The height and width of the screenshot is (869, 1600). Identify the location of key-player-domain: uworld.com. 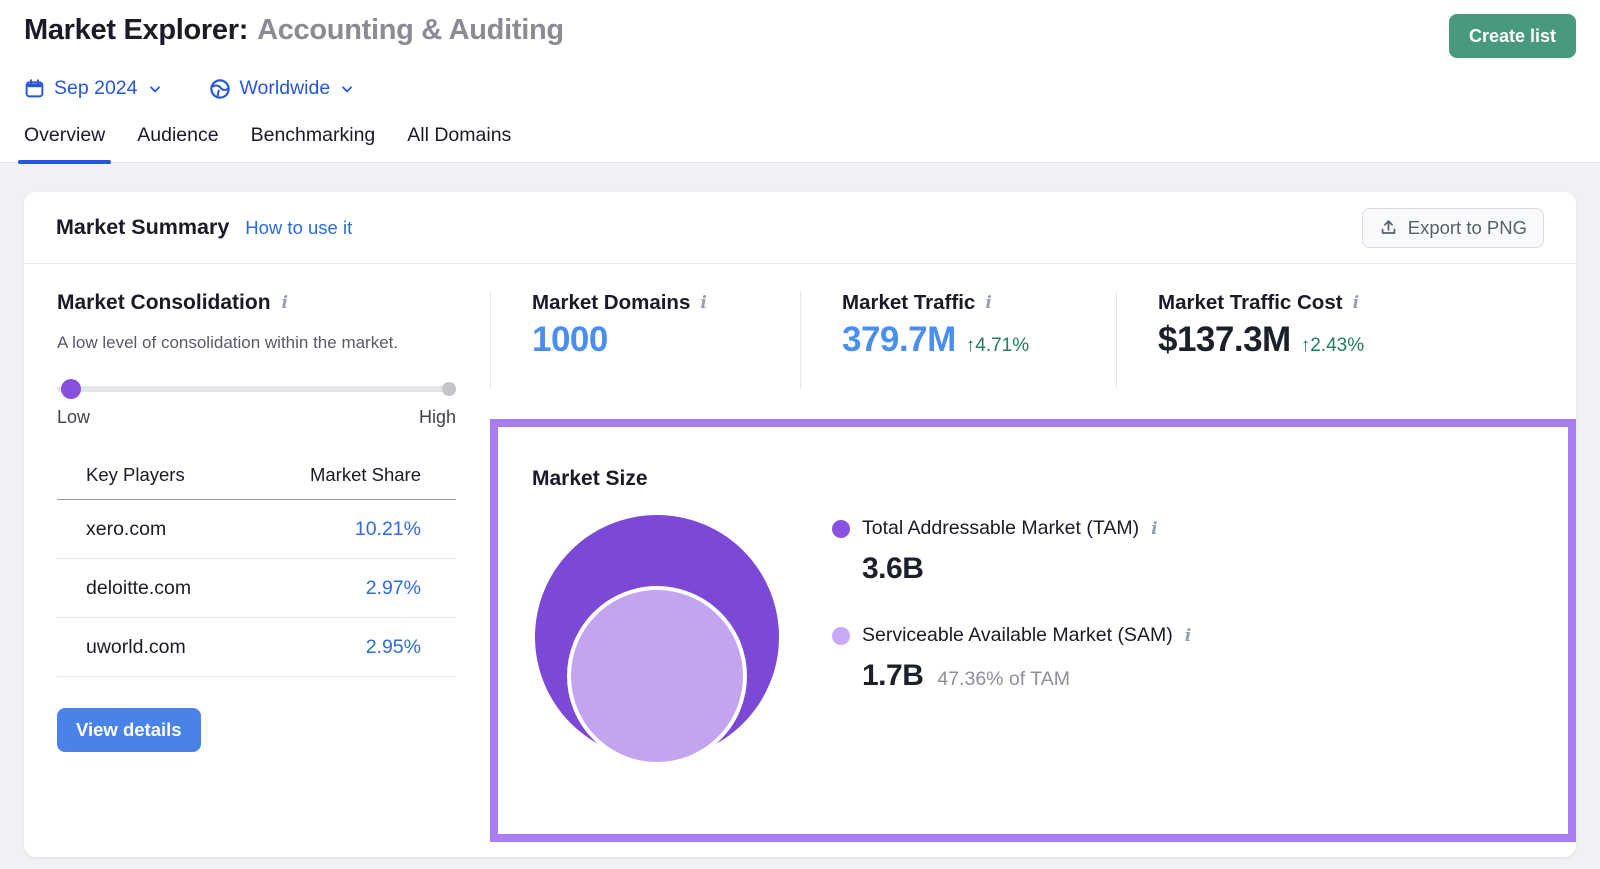
(136, 646).